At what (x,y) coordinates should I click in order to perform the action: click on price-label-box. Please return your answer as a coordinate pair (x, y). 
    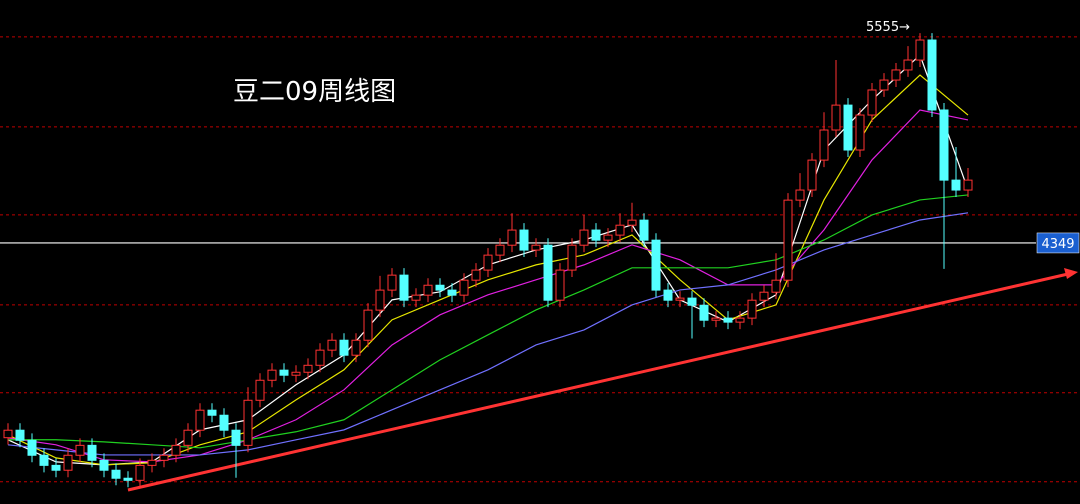
    Looking at the image, I should click on (1058, 243).